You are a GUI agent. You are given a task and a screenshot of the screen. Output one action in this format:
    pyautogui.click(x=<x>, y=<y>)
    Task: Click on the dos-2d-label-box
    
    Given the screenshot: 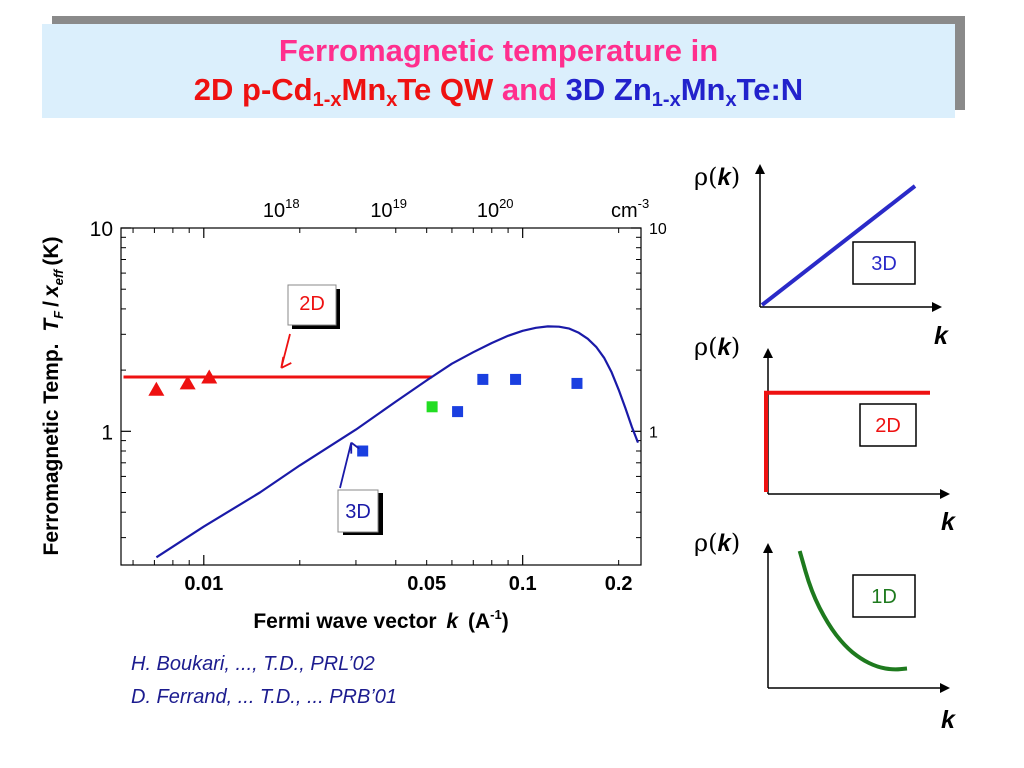 What is the action you would take?
    pyautogui.click(x=888, y=425)
    